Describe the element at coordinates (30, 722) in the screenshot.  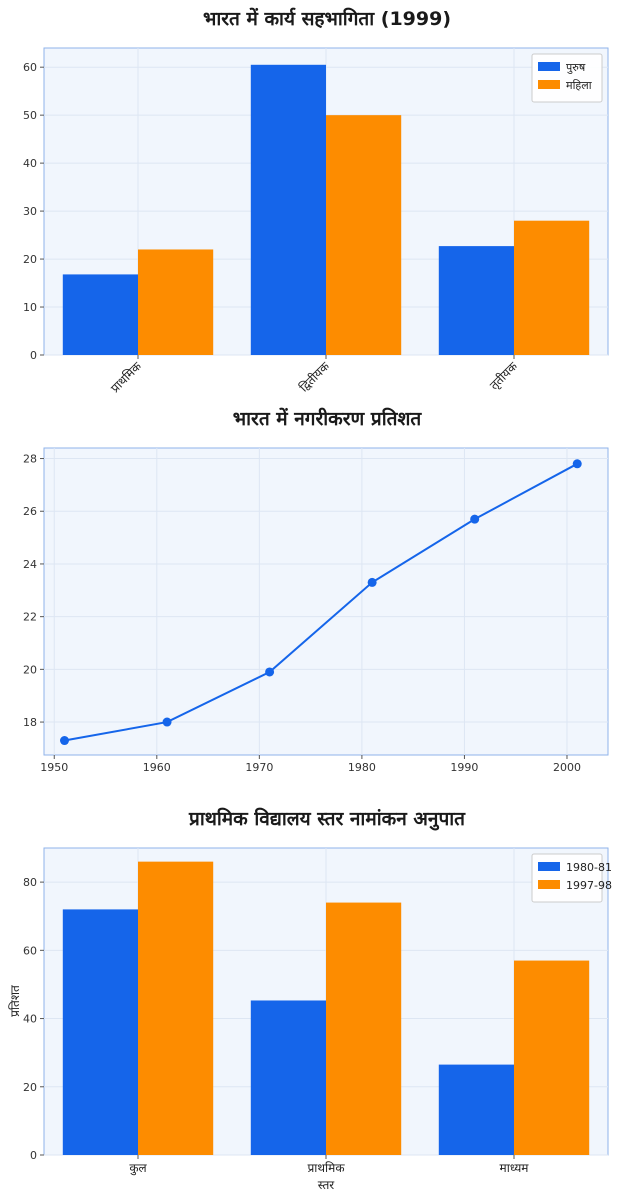
I see `y-tick-label: 18` at that location.